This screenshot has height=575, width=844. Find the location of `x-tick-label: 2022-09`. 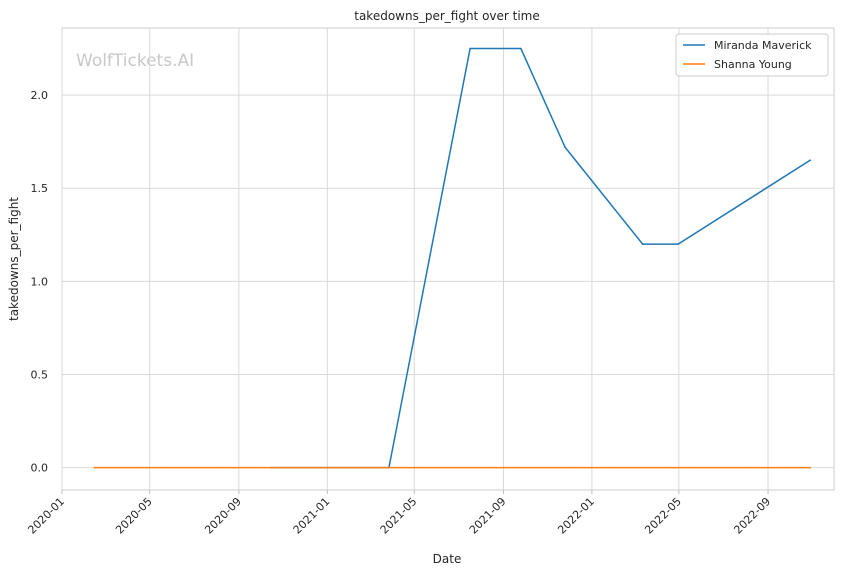

x-tick-label: 2022-09 is located at coordinates (752, 516).